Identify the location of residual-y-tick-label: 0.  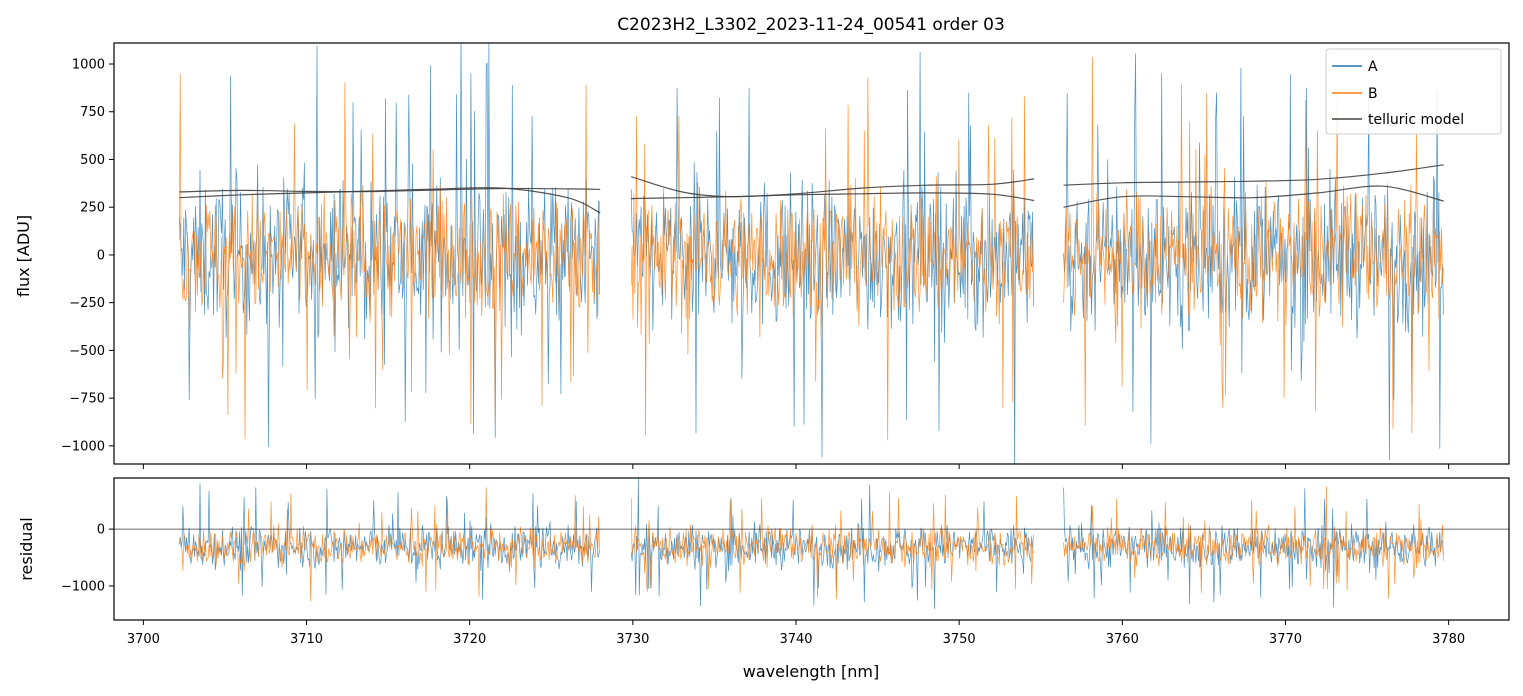
(101, 530).